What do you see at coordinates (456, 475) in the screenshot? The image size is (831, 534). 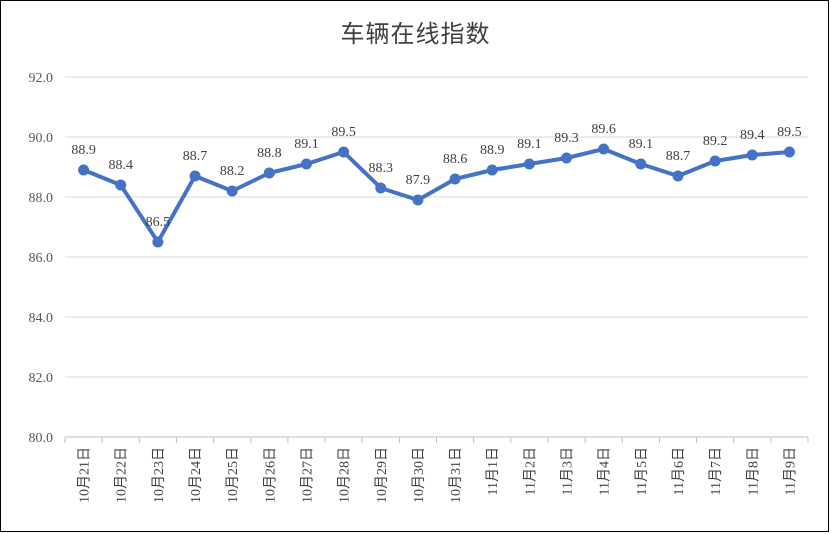 I see `x-tick-label: 10月31日` at bounding box center [456, 475].